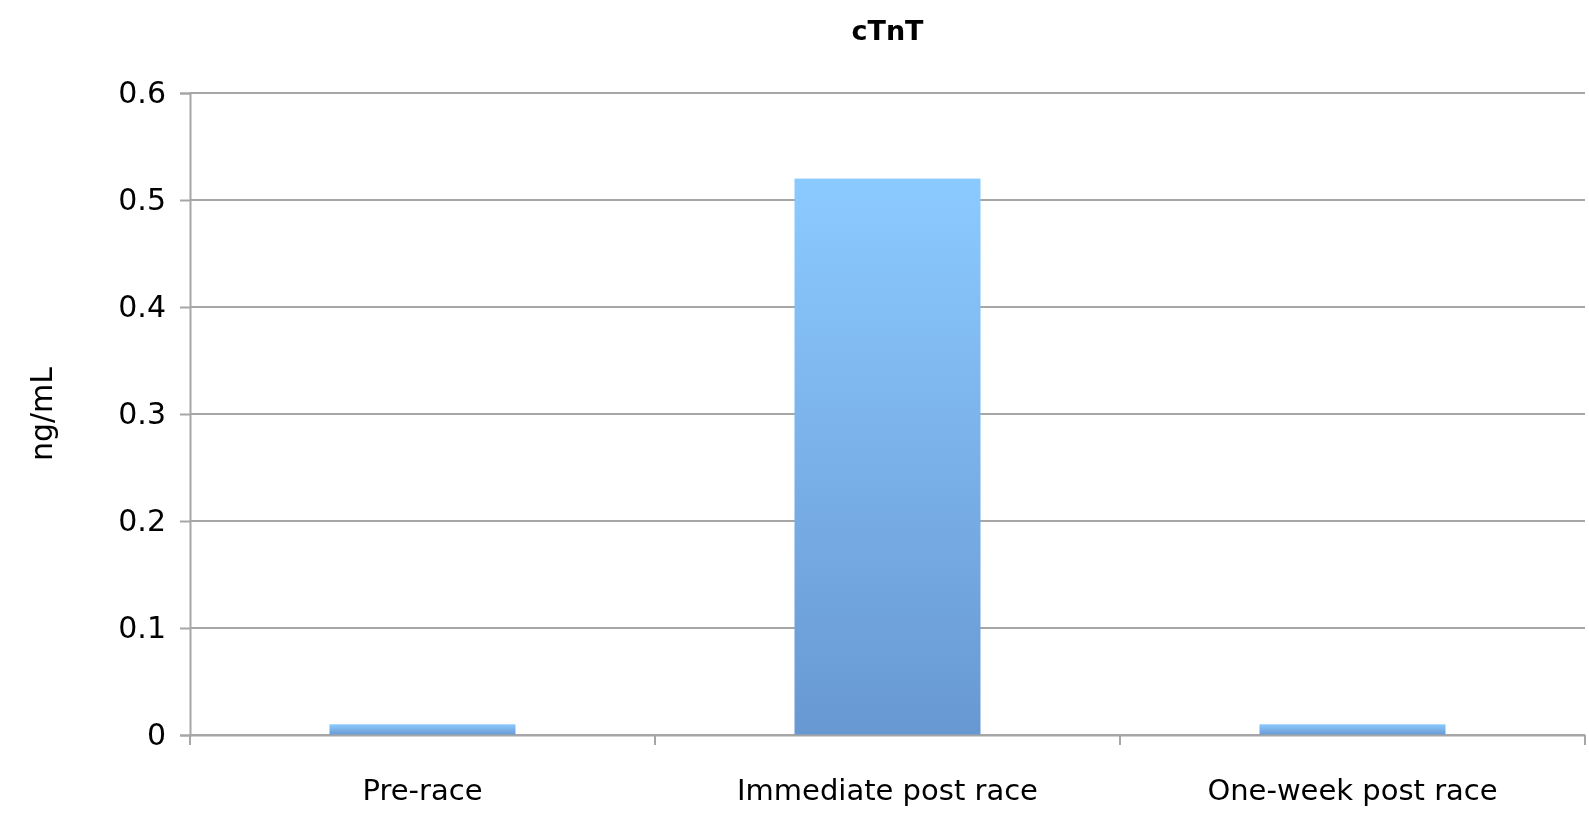  I want to click on y-tick-label: 0.1, so click(142, 628).